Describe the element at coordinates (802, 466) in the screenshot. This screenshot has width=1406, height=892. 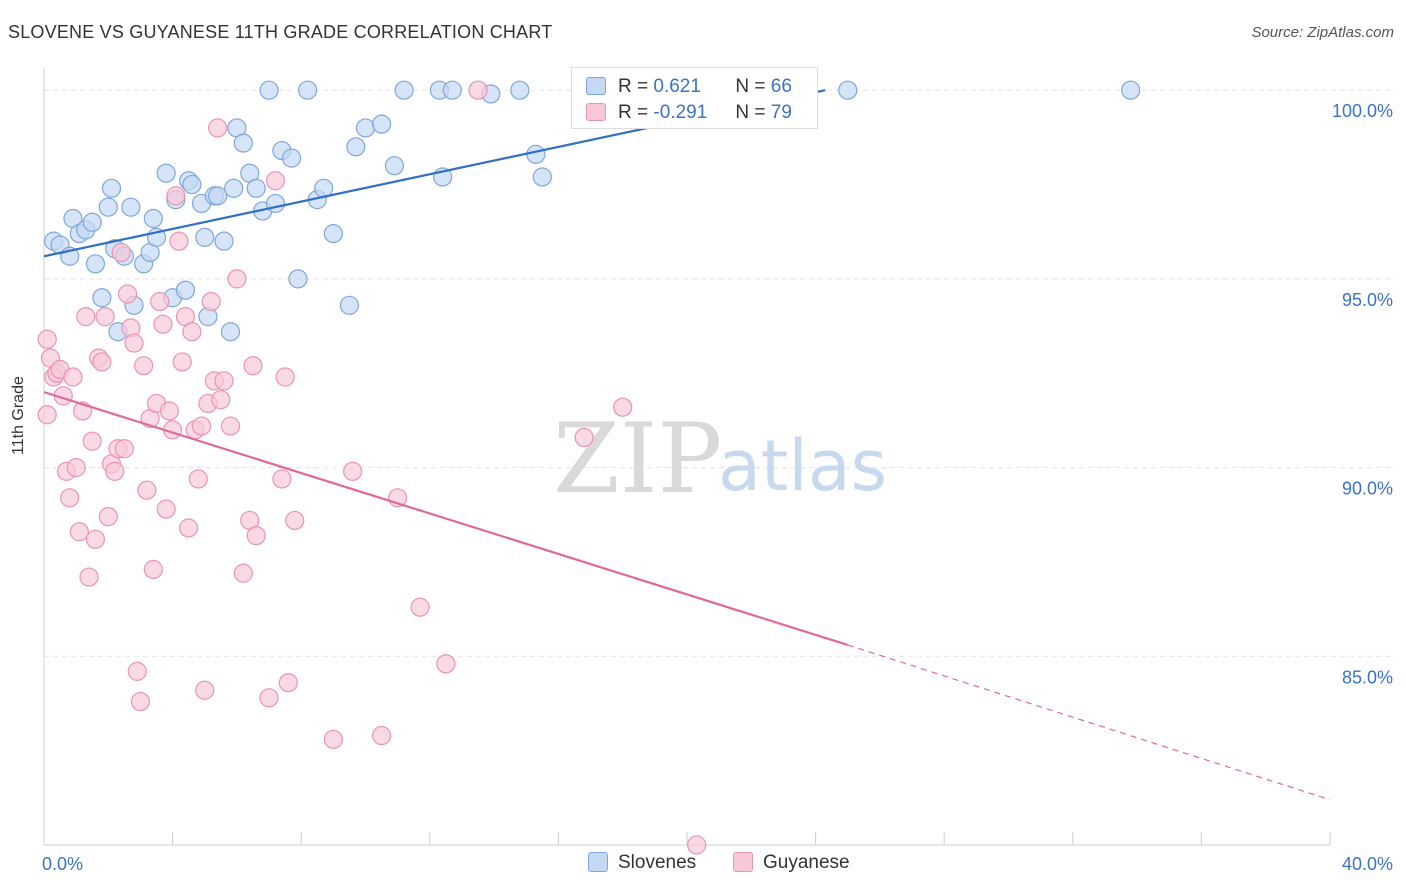
I see `watermark-atlas: atlas` at that location.